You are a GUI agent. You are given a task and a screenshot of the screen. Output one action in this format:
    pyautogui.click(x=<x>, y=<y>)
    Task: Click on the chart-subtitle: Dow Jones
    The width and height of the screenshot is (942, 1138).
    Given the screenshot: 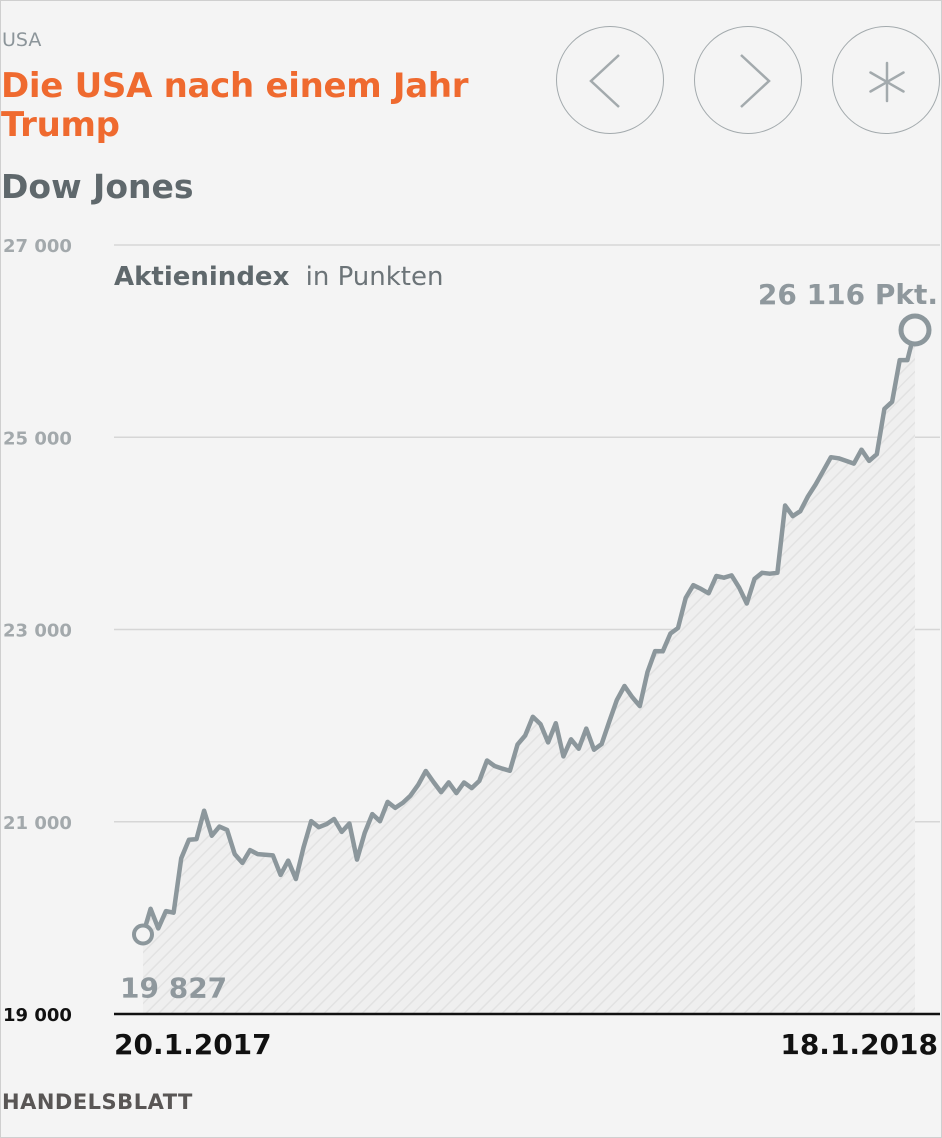 What is the action you would take?
    pyautogui.click(x=97, y=186)
    